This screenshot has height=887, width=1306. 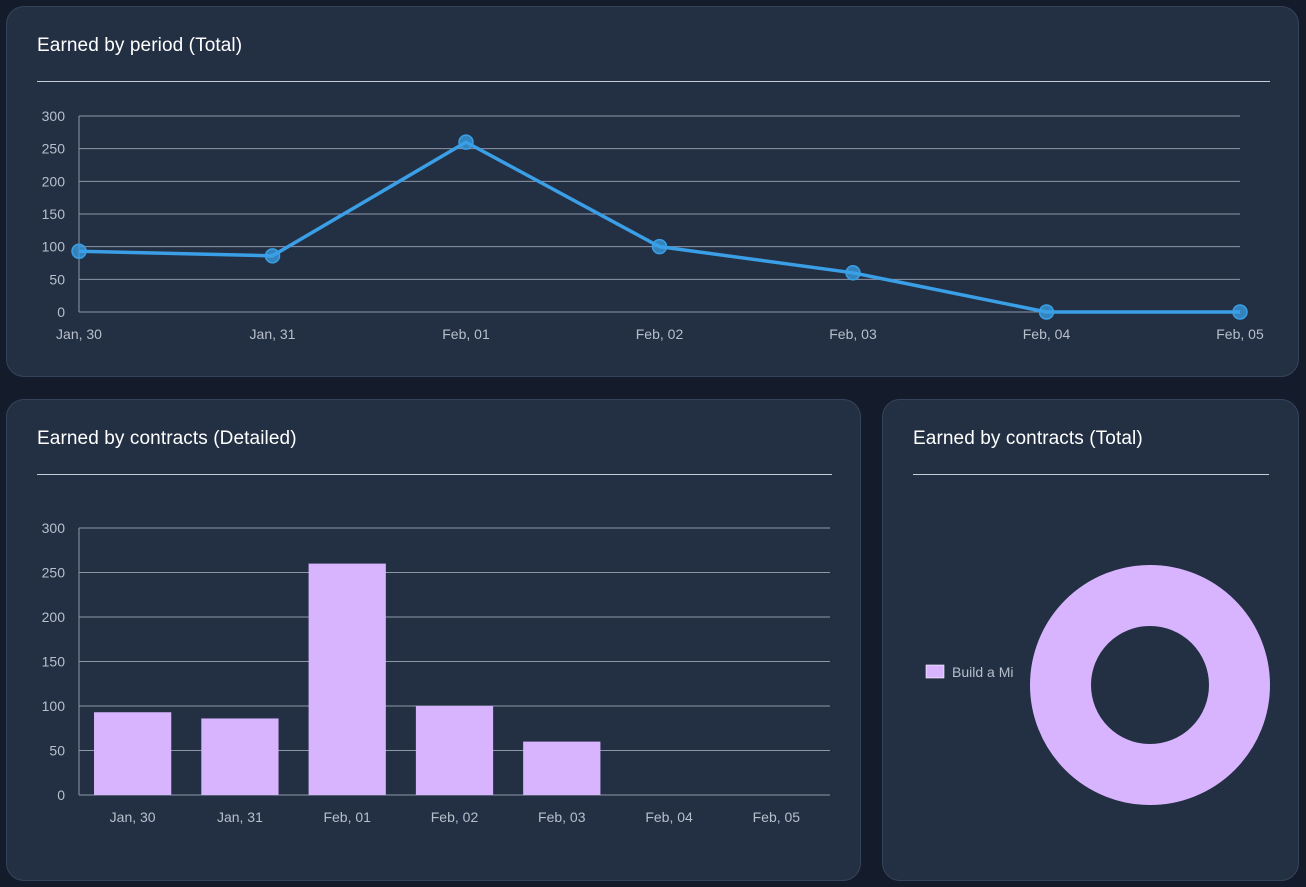 I want to click on earned-by-contracts-total-title: Earned by contracts (Total), so click(x=1028, y=438).